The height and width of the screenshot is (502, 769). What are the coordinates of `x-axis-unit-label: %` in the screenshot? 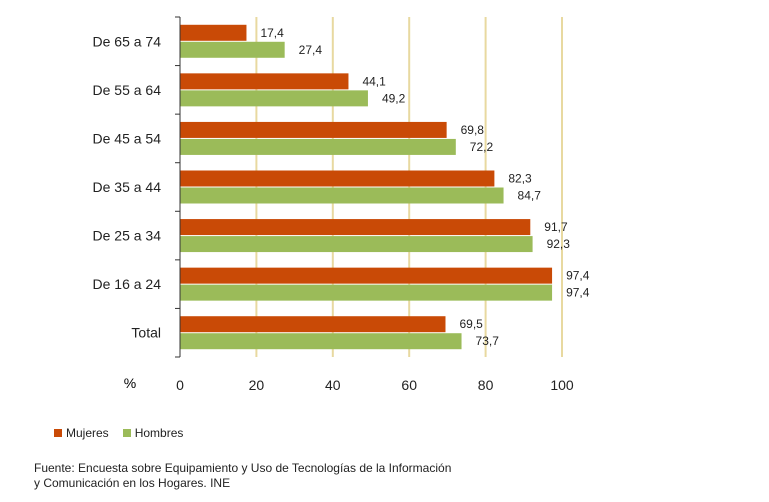 It's located at (130, 383).